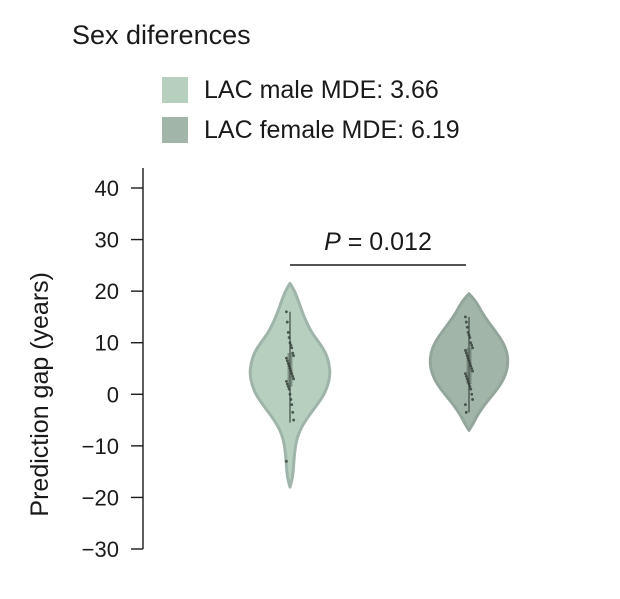  I want to click on violins, so click(379, 385).